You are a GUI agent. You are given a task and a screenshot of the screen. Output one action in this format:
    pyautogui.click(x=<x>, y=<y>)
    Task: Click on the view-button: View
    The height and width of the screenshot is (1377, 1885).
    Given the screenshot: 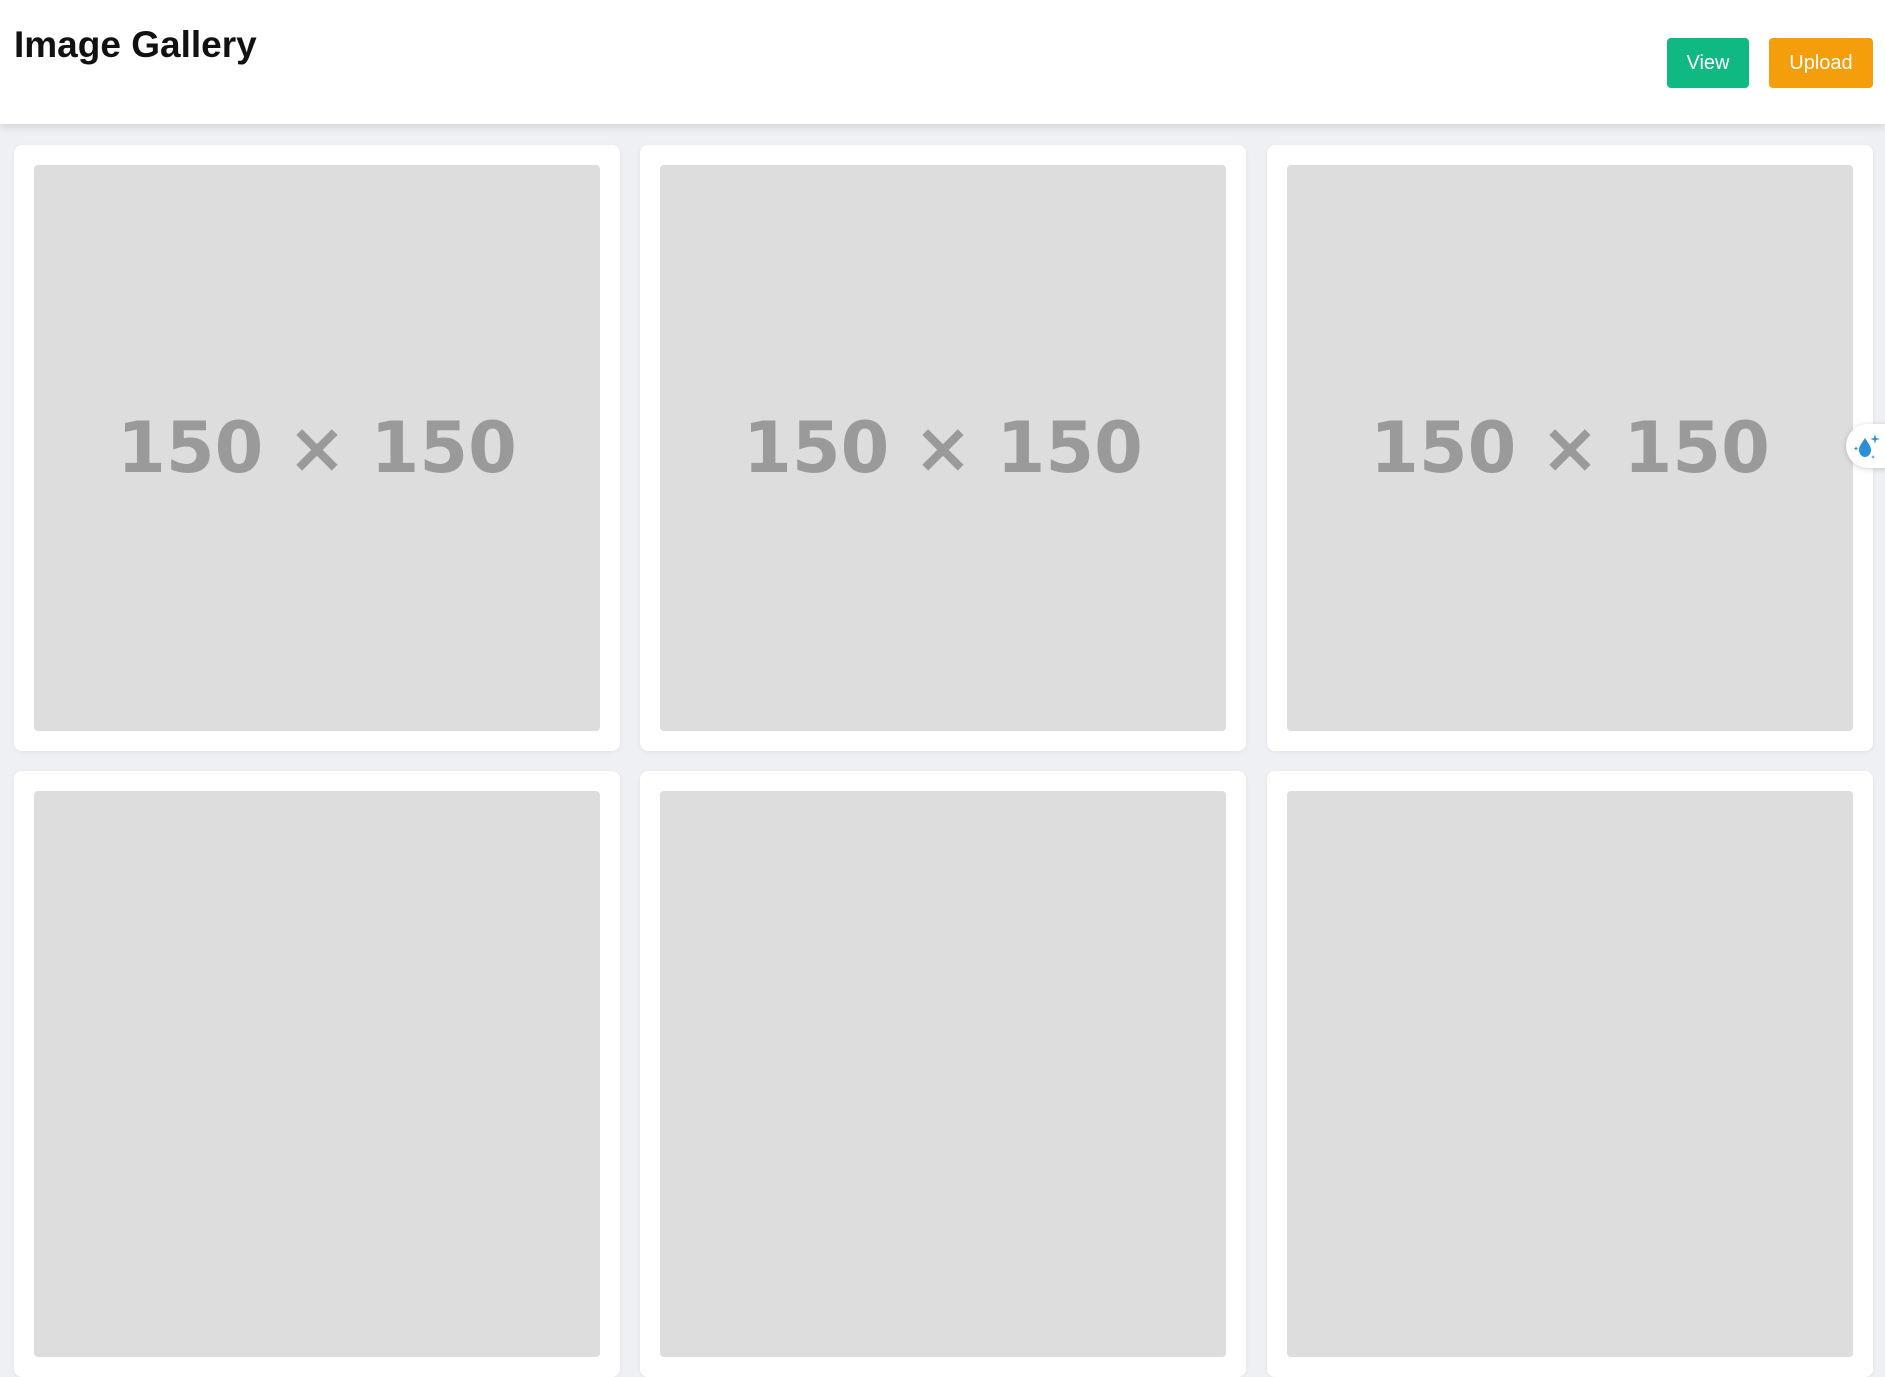 What is the action you would take?
    pyautogui.click(x=1708, y=63)
    